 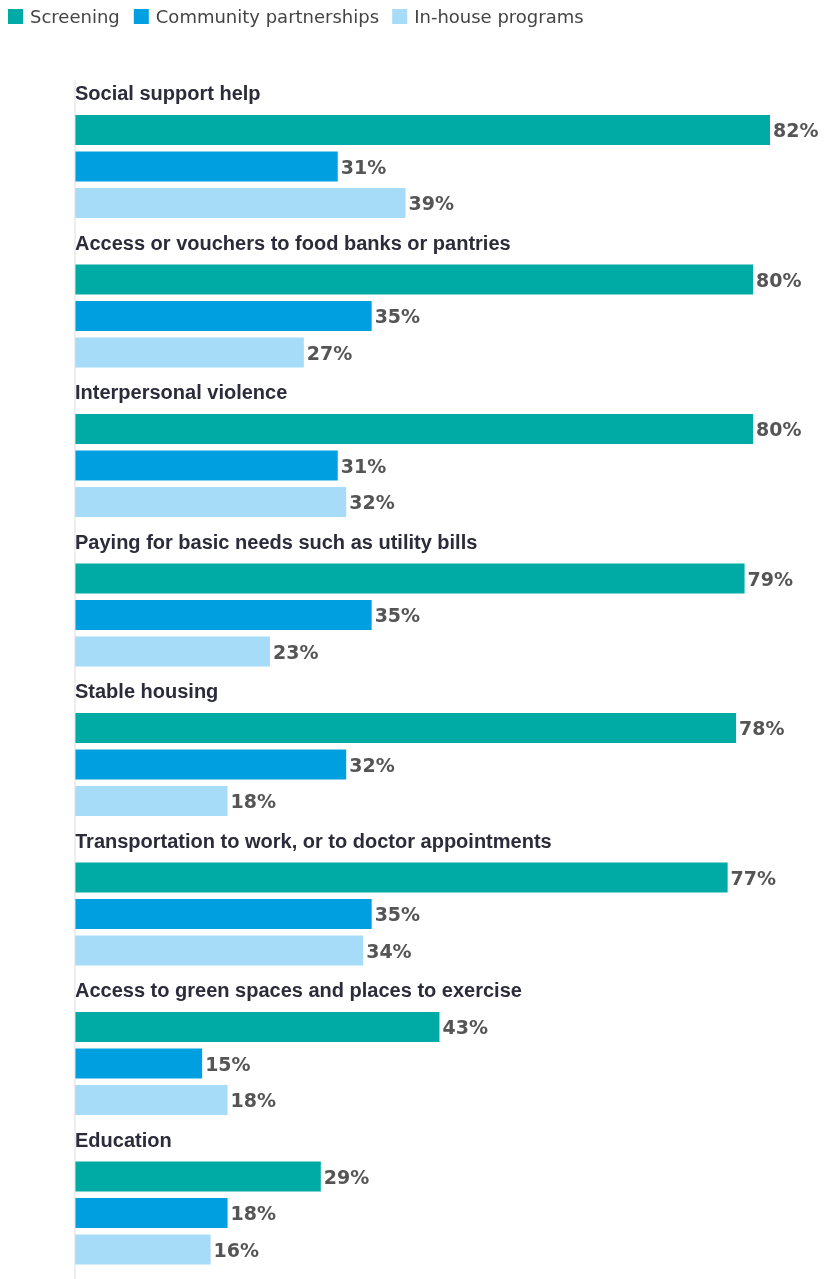 I want to click on data-label: 16%, so click(x=236, y=1249).